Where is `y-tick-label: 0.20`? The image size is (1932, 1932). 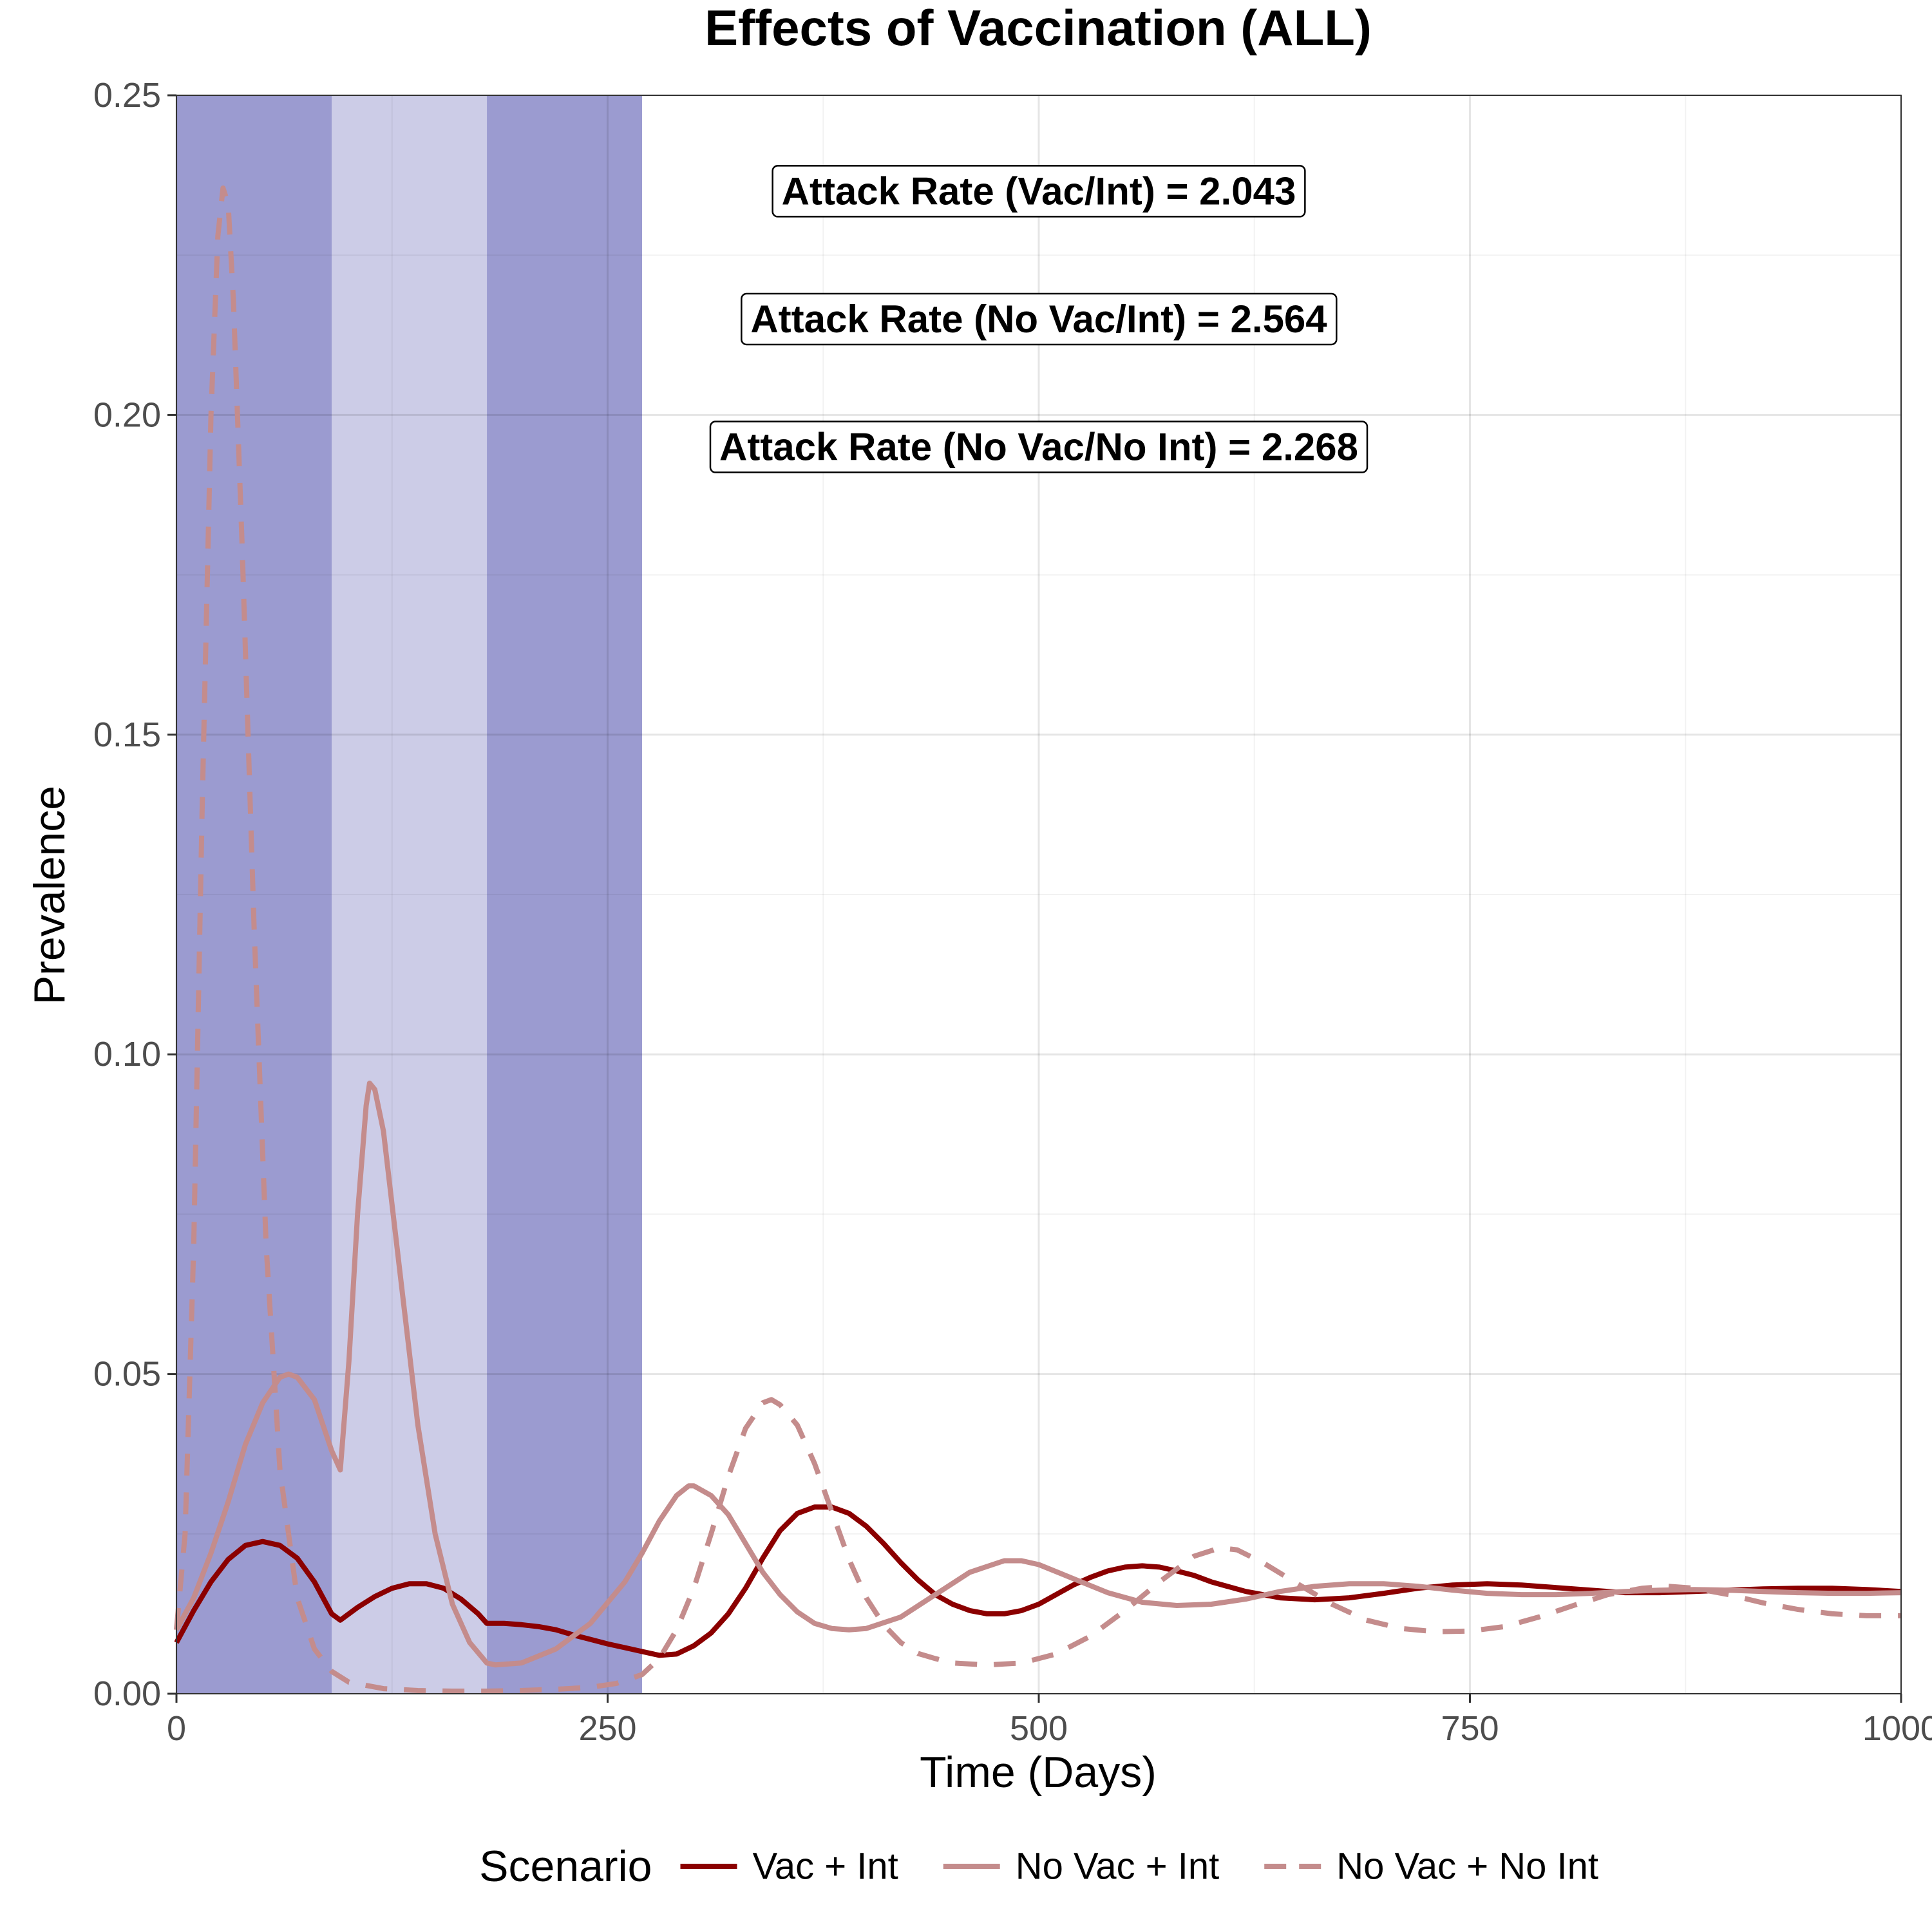
y-tick-label: 0.20 is located at coordinates (127, 415).